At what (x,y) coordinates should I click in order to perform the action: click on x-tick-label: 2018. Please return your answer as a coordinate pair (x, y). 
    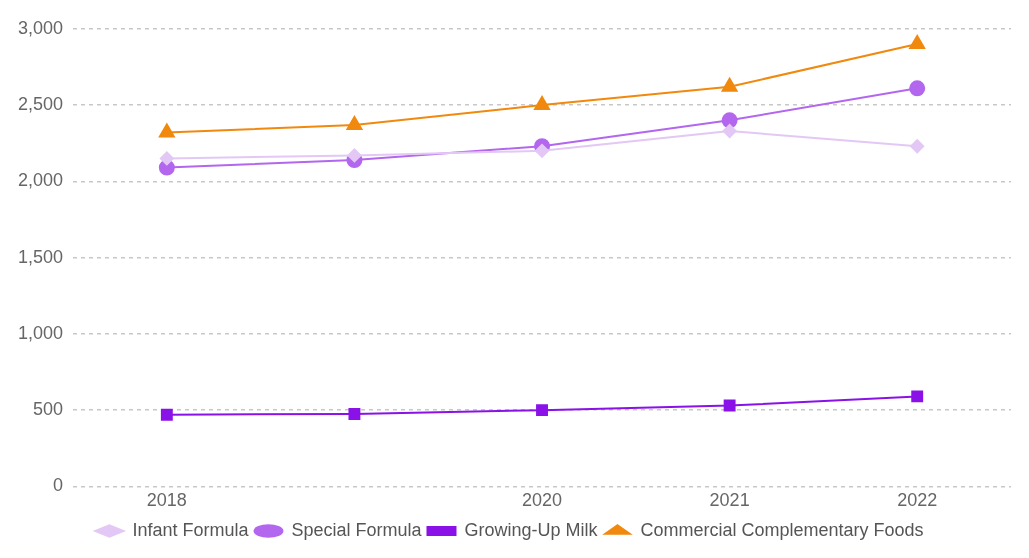
    Looking at the image, I should click on (166, 500).